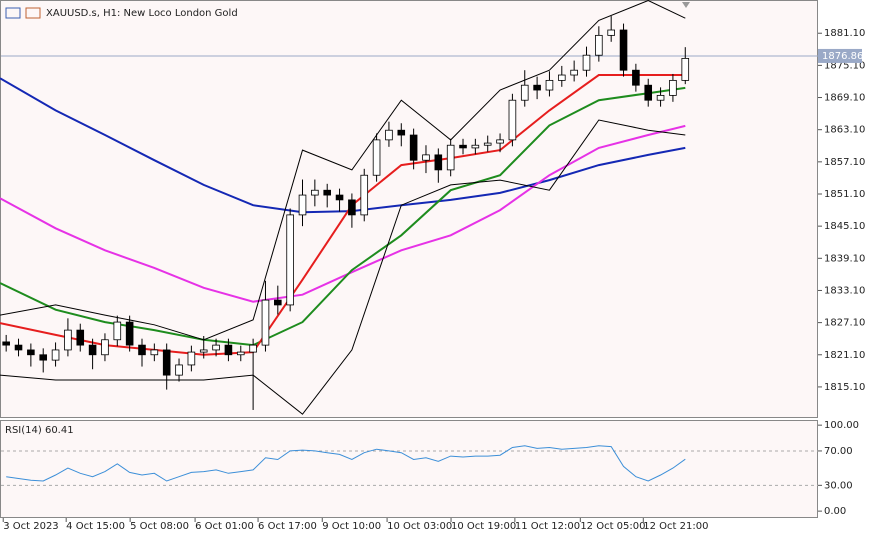  What do you see at coordinates (351, 526) in the screenshot?
I see `x-tick-label: 9 Oct 10:00` at bounding box center [351, 526].